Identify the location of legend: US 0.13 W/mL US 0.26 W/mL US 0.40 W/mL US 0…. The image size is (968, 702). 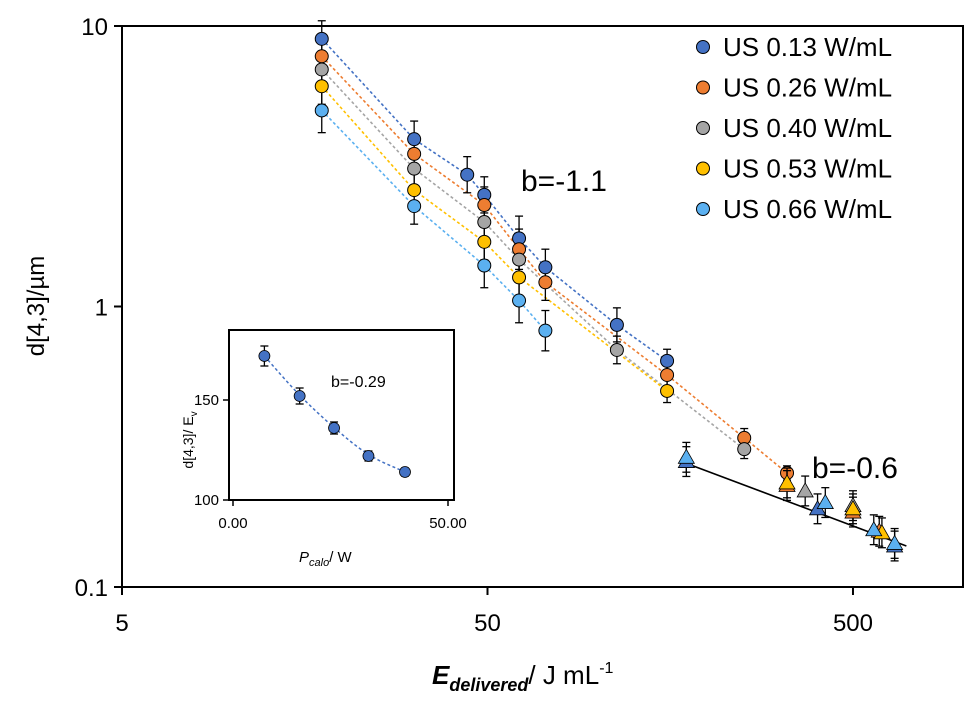
(794, 128).